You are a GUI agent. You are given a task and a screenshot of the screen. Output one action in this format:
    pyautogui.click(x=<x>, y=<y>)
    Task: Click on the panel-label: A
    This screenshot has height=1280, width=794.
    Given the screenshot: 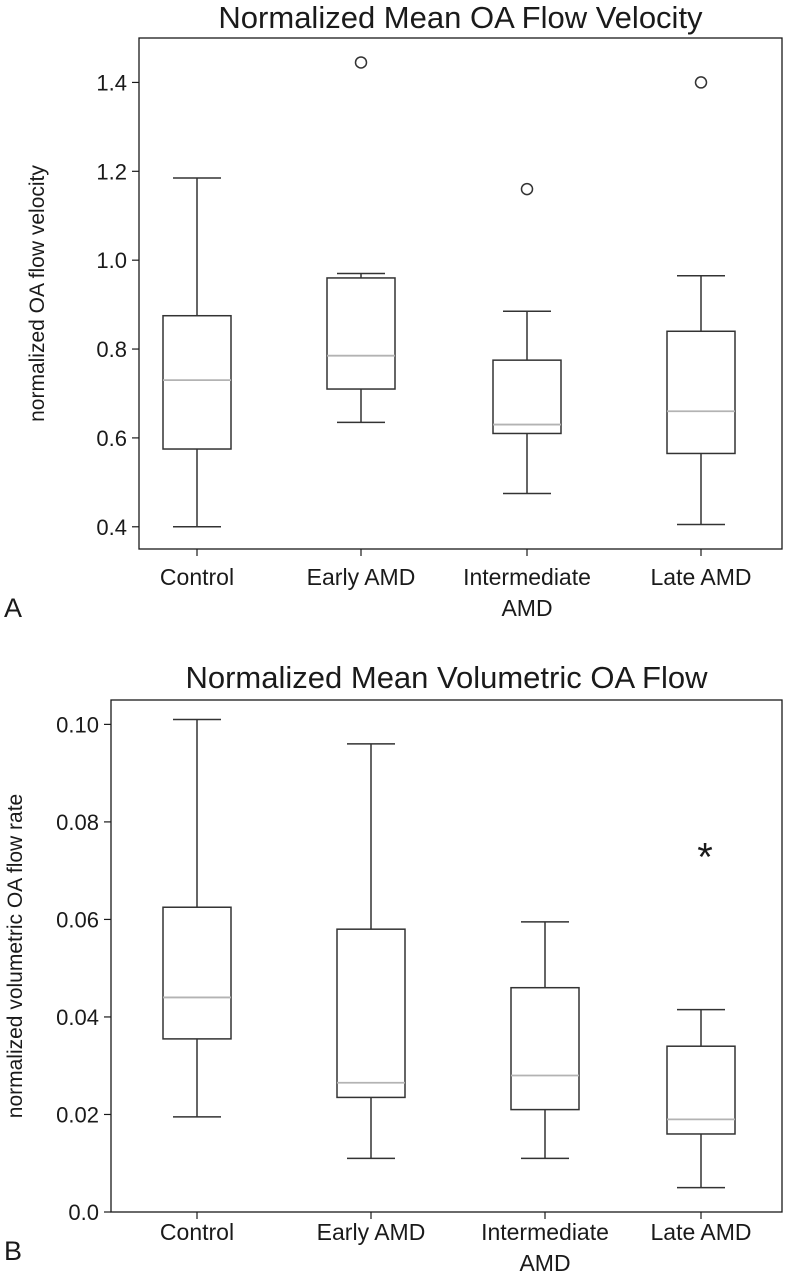 What is the action you would take?
    pyautogui.click(x=13, y=608)
    